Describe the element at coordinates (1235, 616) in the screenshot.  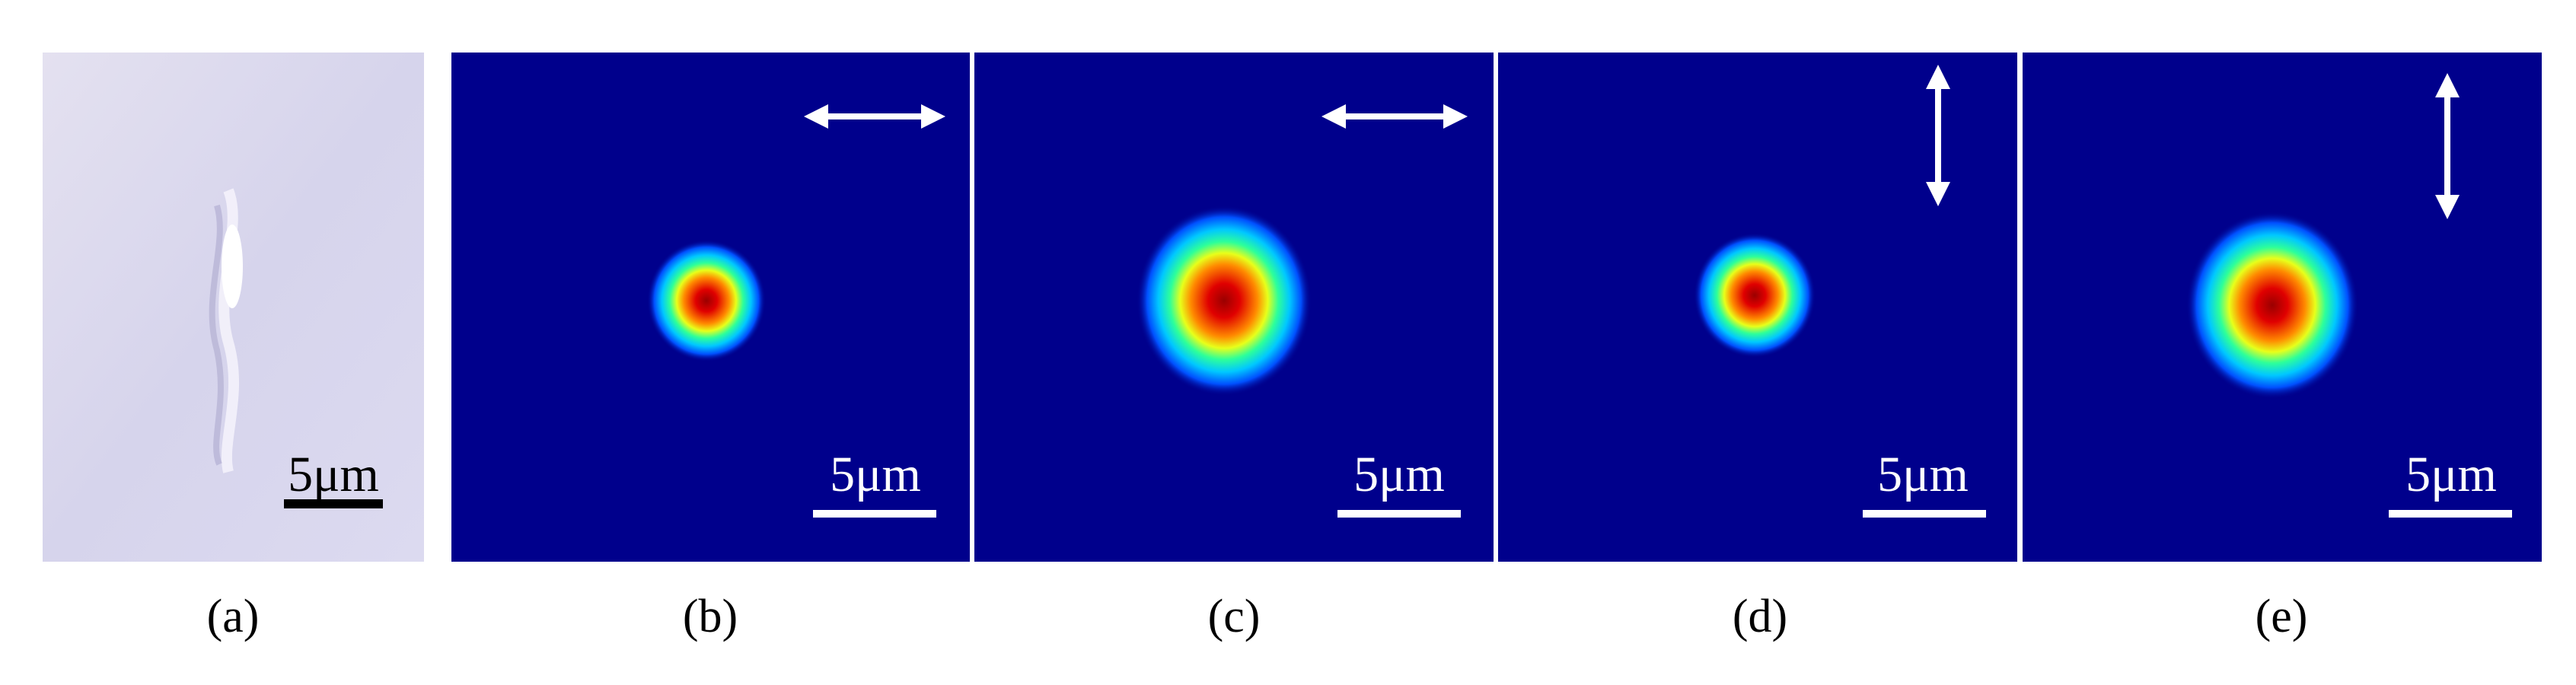
I see `panel-label: (c)` at that location.